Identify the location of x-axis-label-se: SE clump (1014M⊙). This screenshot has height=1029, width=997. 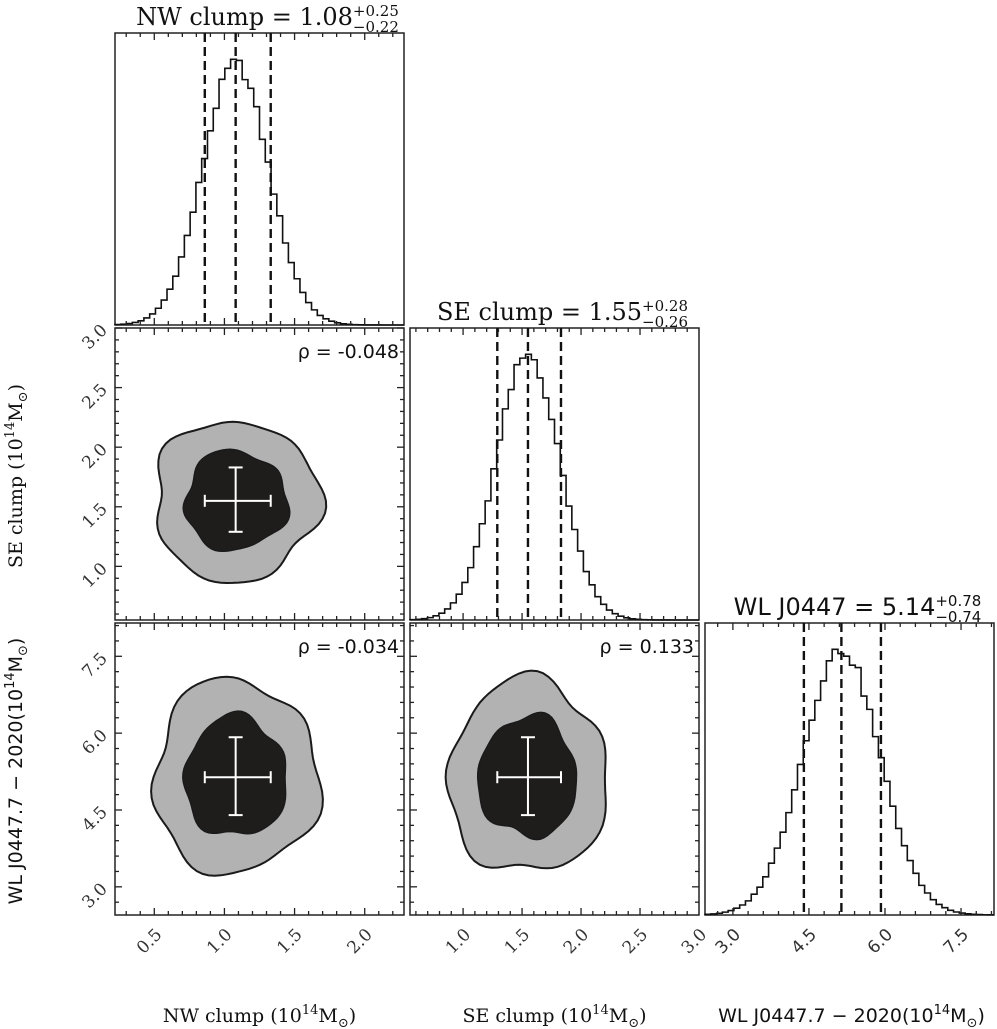
(554, 1016).